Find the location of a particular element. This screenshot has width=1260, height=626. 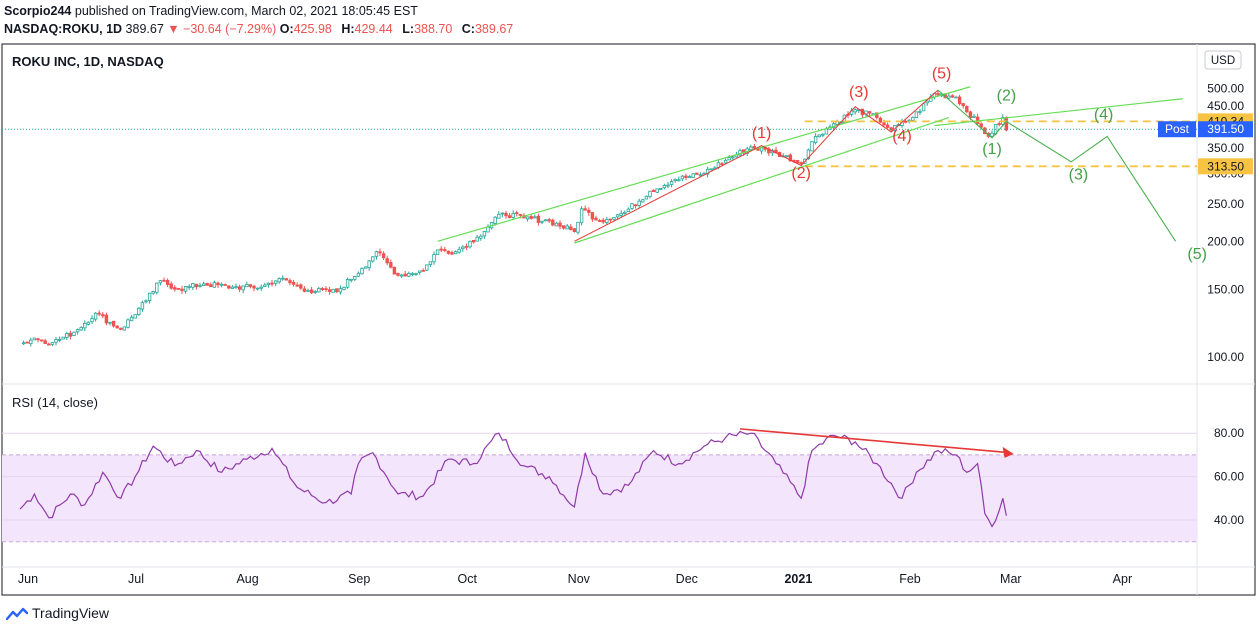

chart-title: ROKU INC, 1D, NASDAQ is located at coordinates (88, 61).